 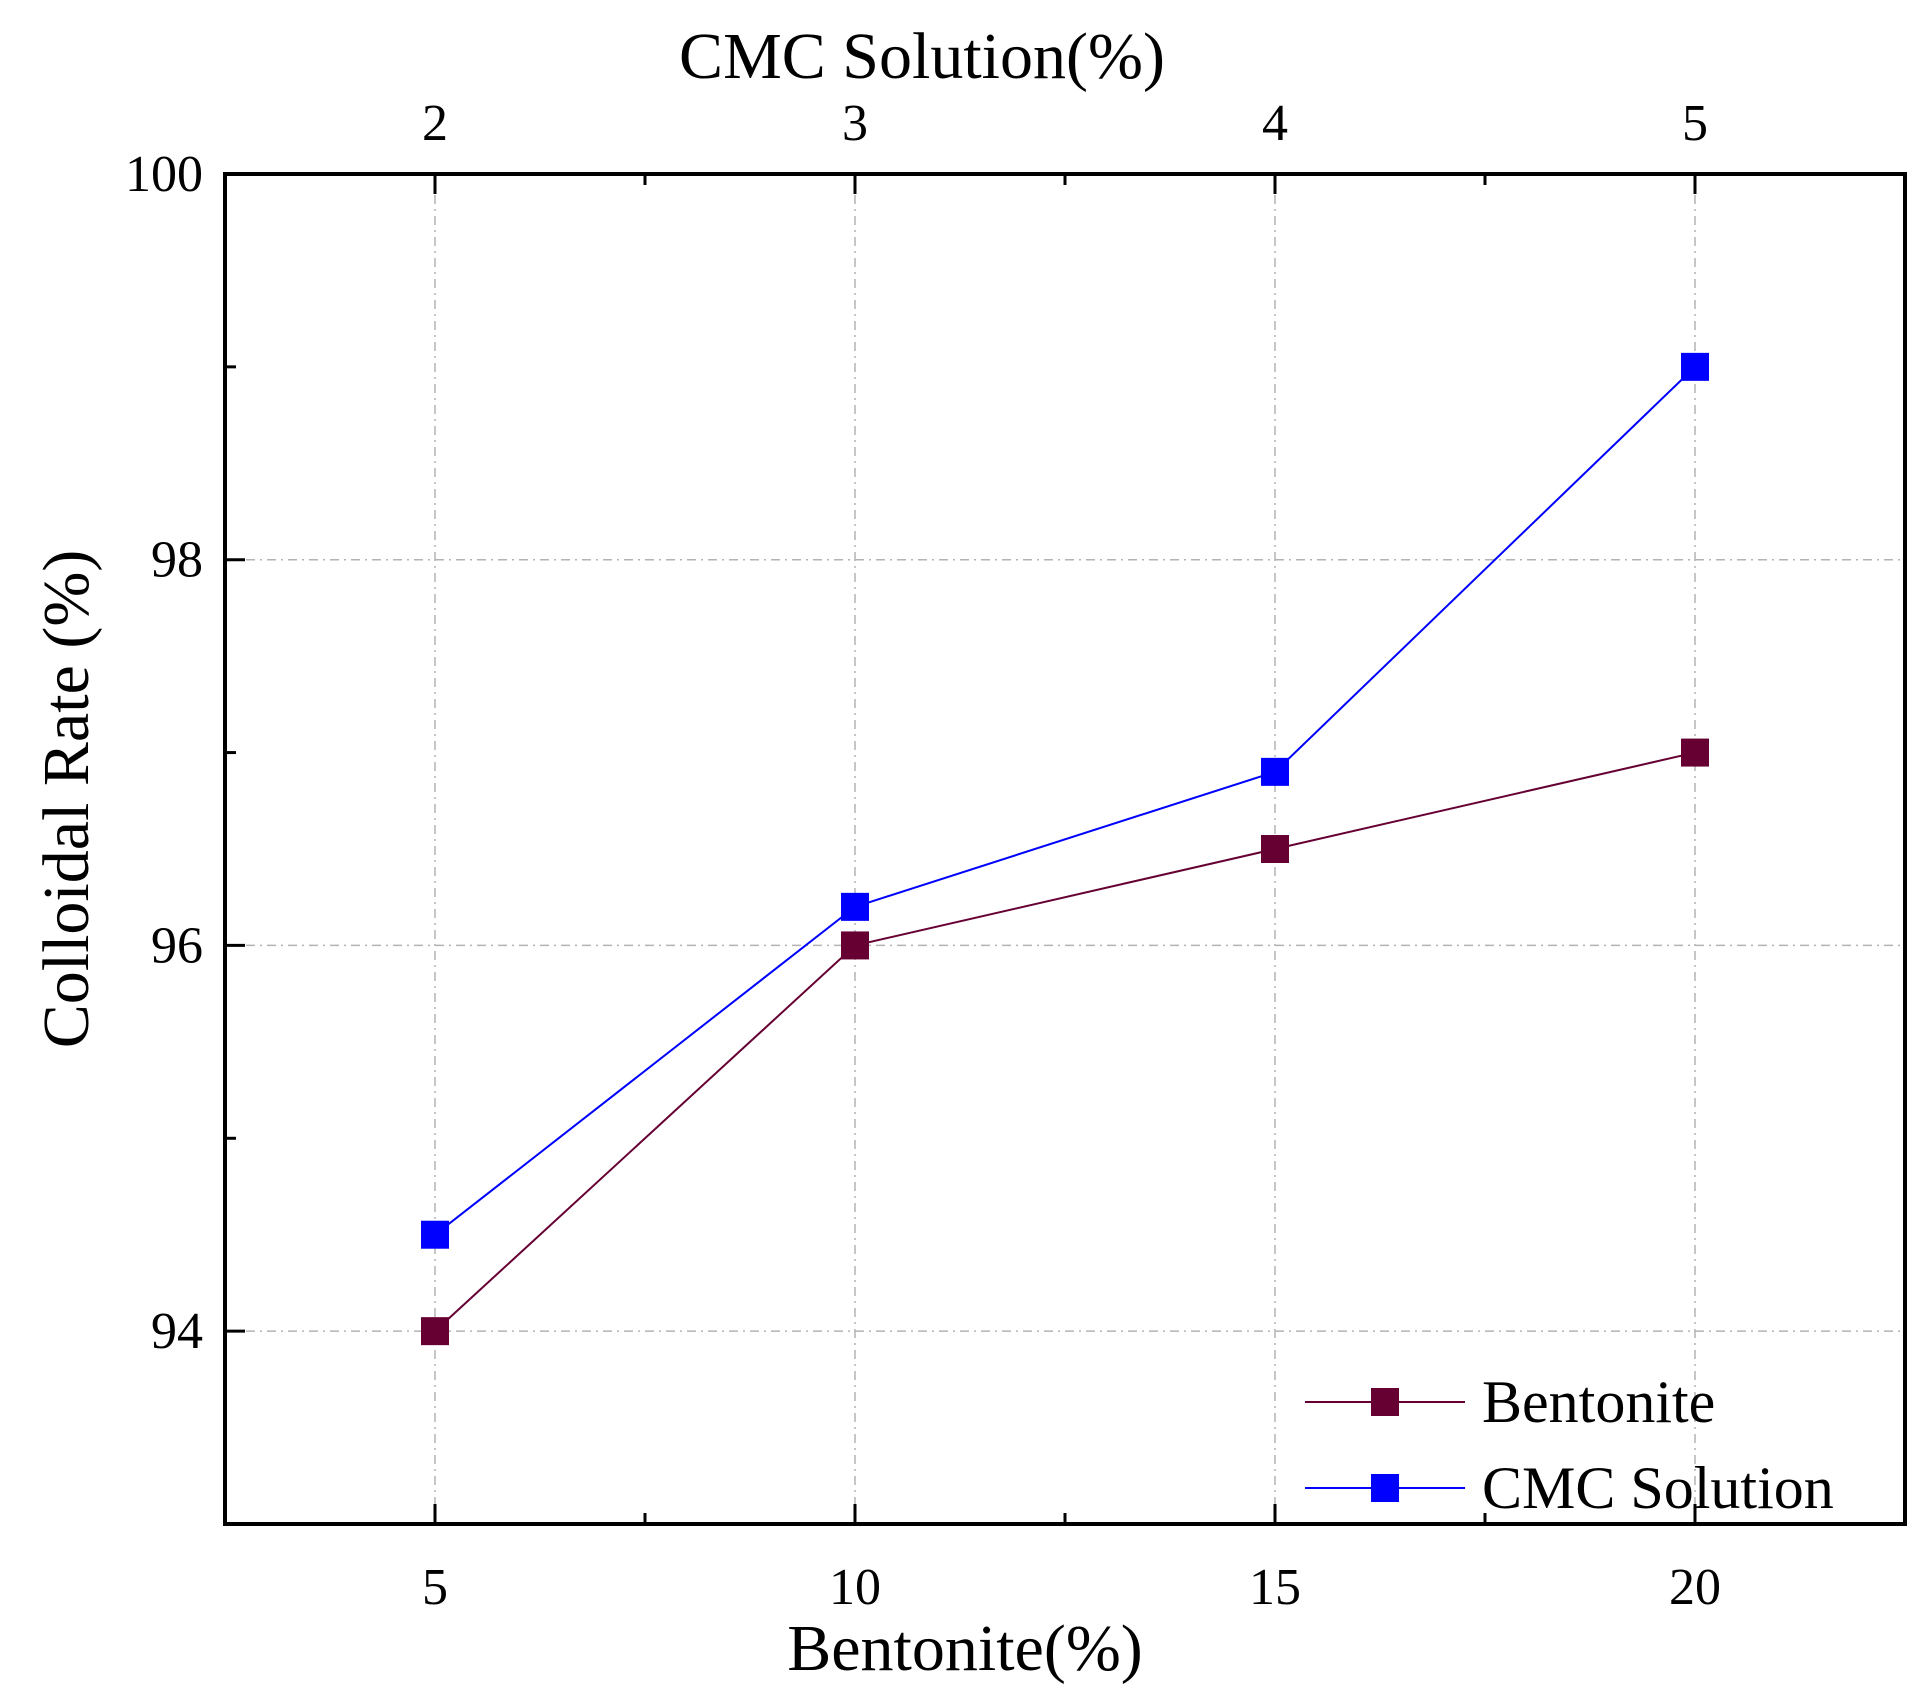 What do you see at coordinates (1275, 1587) in the screenshot?
I see `x-tick-label: 15` at bounding box center [1275, 1587].